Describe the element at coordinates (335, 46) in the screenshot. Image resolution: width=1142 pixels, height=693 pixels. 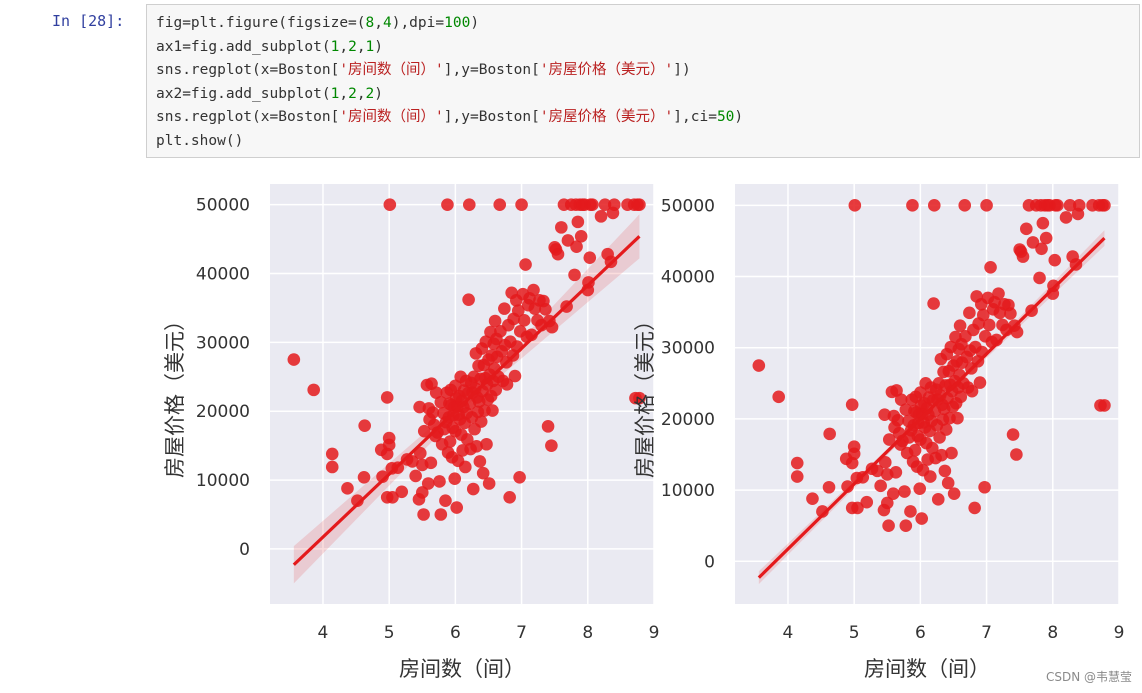
I see `code-token: 1` at that location.